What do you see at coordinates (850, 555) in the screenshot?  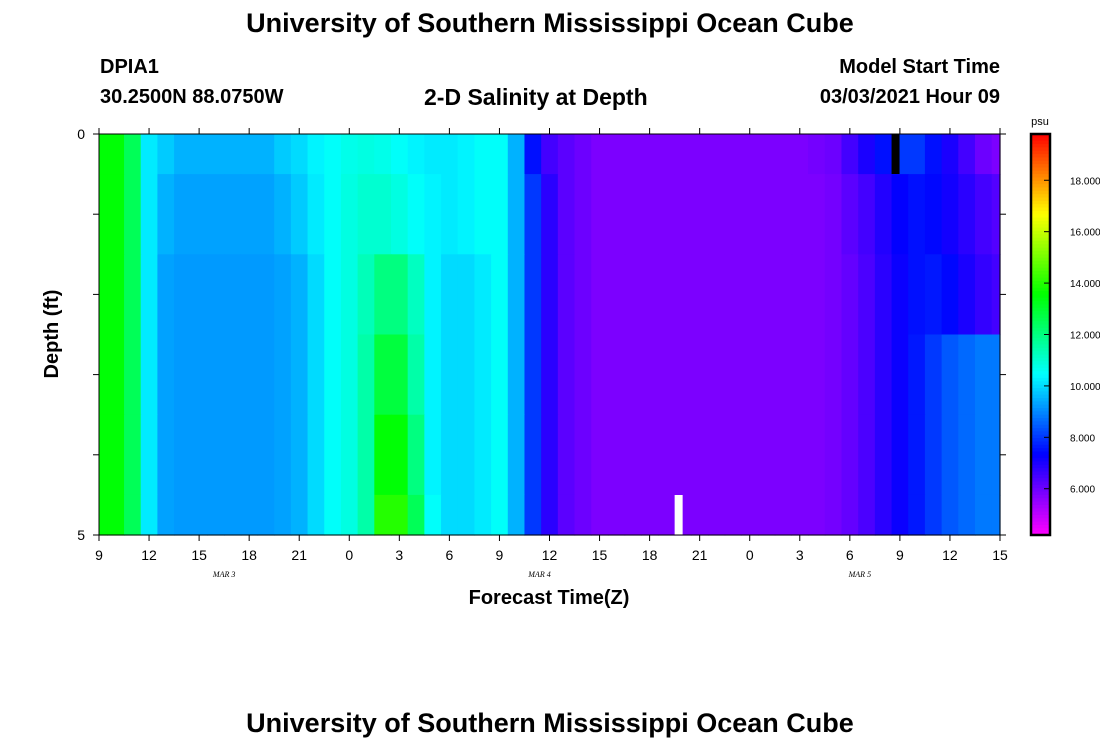 I see `x-tick-label: 6` at bounding box center [850, 555].